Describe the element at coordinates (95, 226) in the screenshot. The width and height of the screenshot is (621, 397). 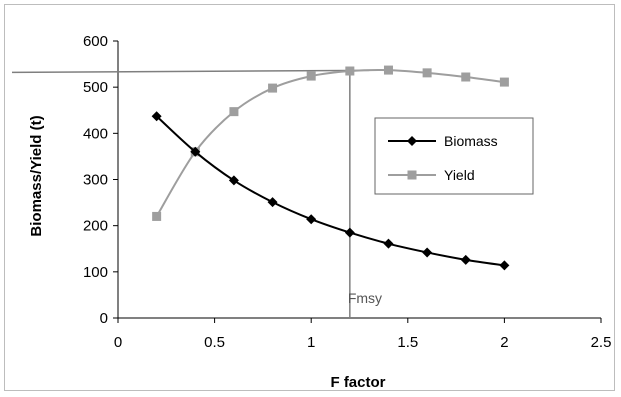
I see `y-tick-label: 200` at that location.